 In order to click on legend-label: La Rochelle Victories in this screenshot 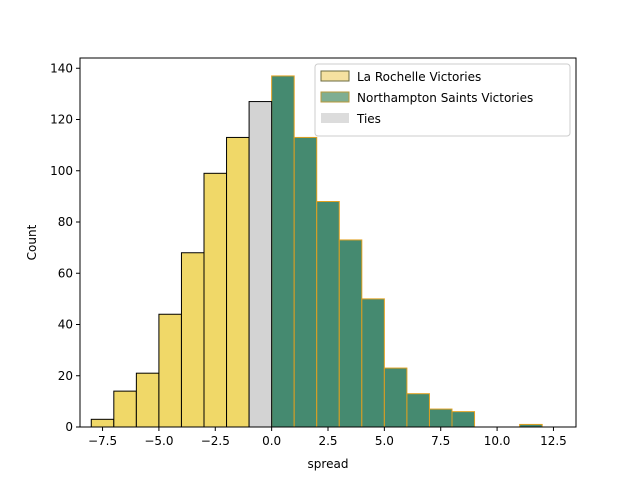, I will do `click(419, 77)`.